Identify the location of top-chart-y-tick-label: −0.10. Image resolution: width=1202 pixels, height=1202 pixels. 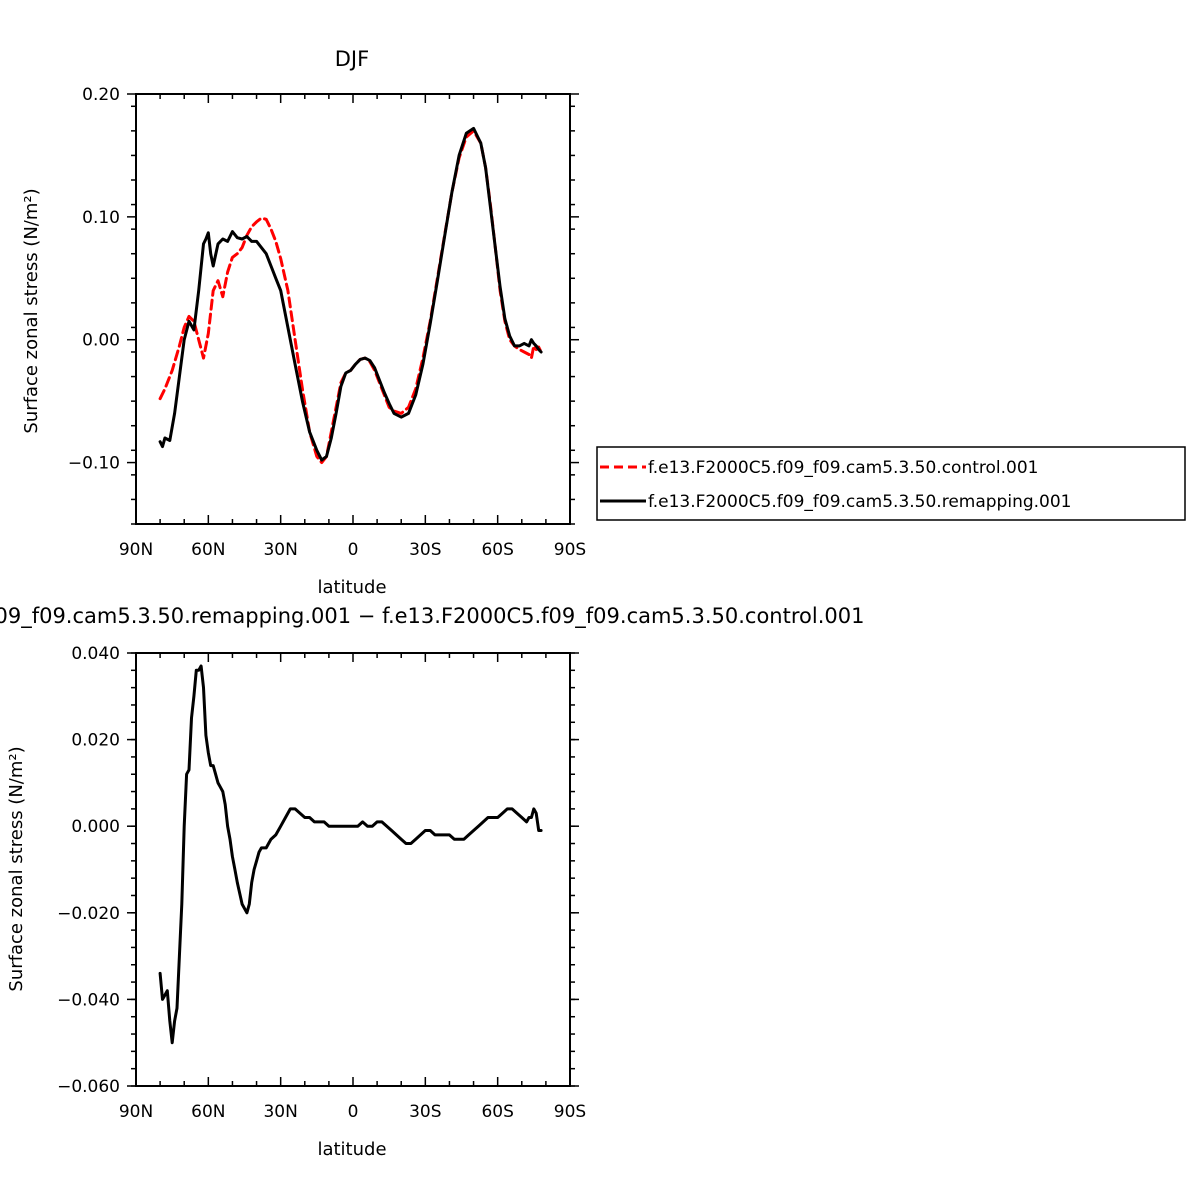
(94, 464).